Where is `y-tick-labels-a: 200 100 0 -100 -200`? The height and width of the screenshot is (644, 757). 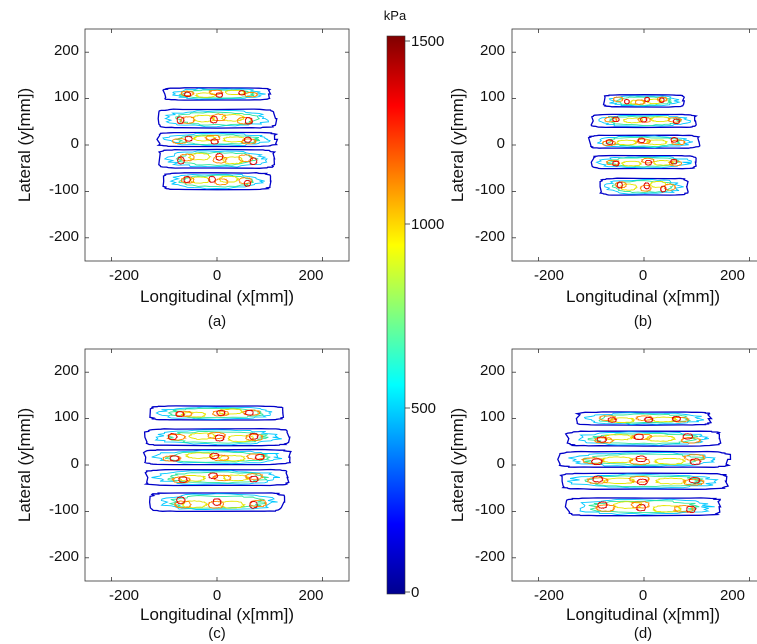
y-tick-labels-a: 200 100 0 -100 -200 is located at coordinates (64, 143).